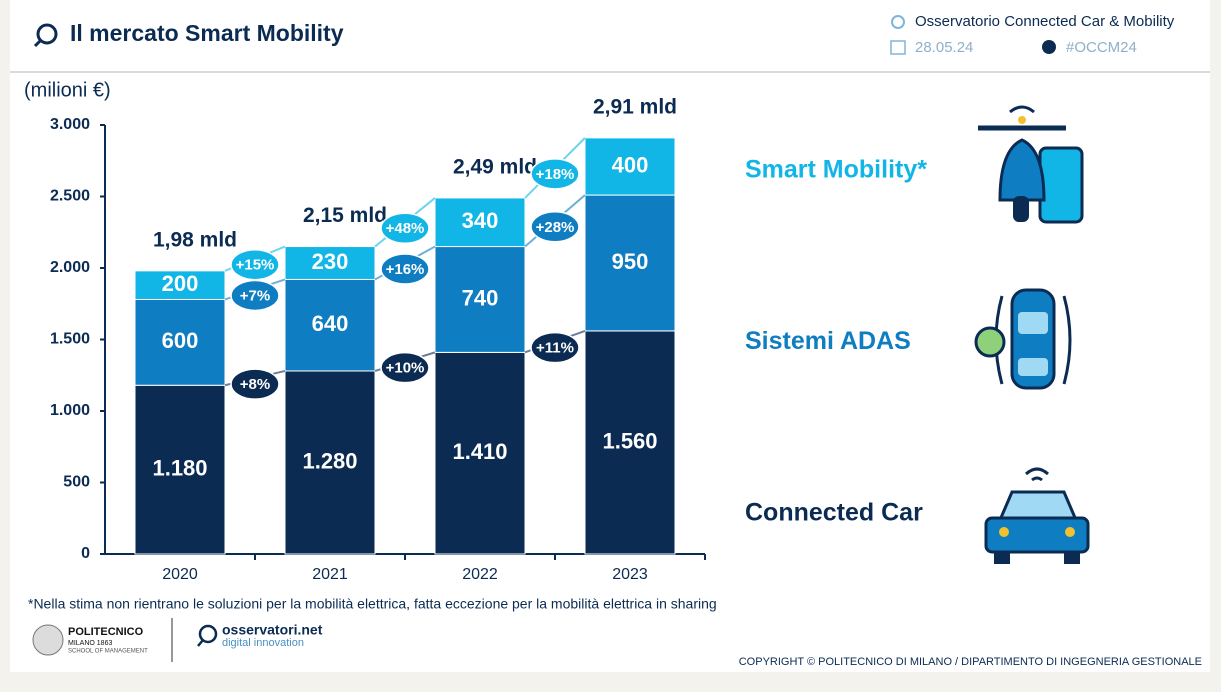 The height and width of the screenshot is (692, 1221). Describe the element at coordinates (106, 632) in the screenshot. I see `logo1-name: POLITECNICO` at that location.